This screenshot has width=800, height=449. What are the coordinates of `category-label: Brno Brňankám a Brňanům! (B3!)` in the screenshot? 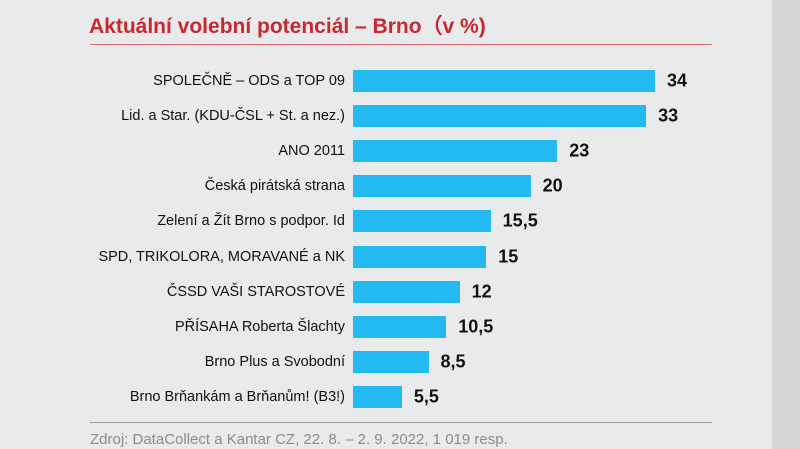 It's located at (237, 396).